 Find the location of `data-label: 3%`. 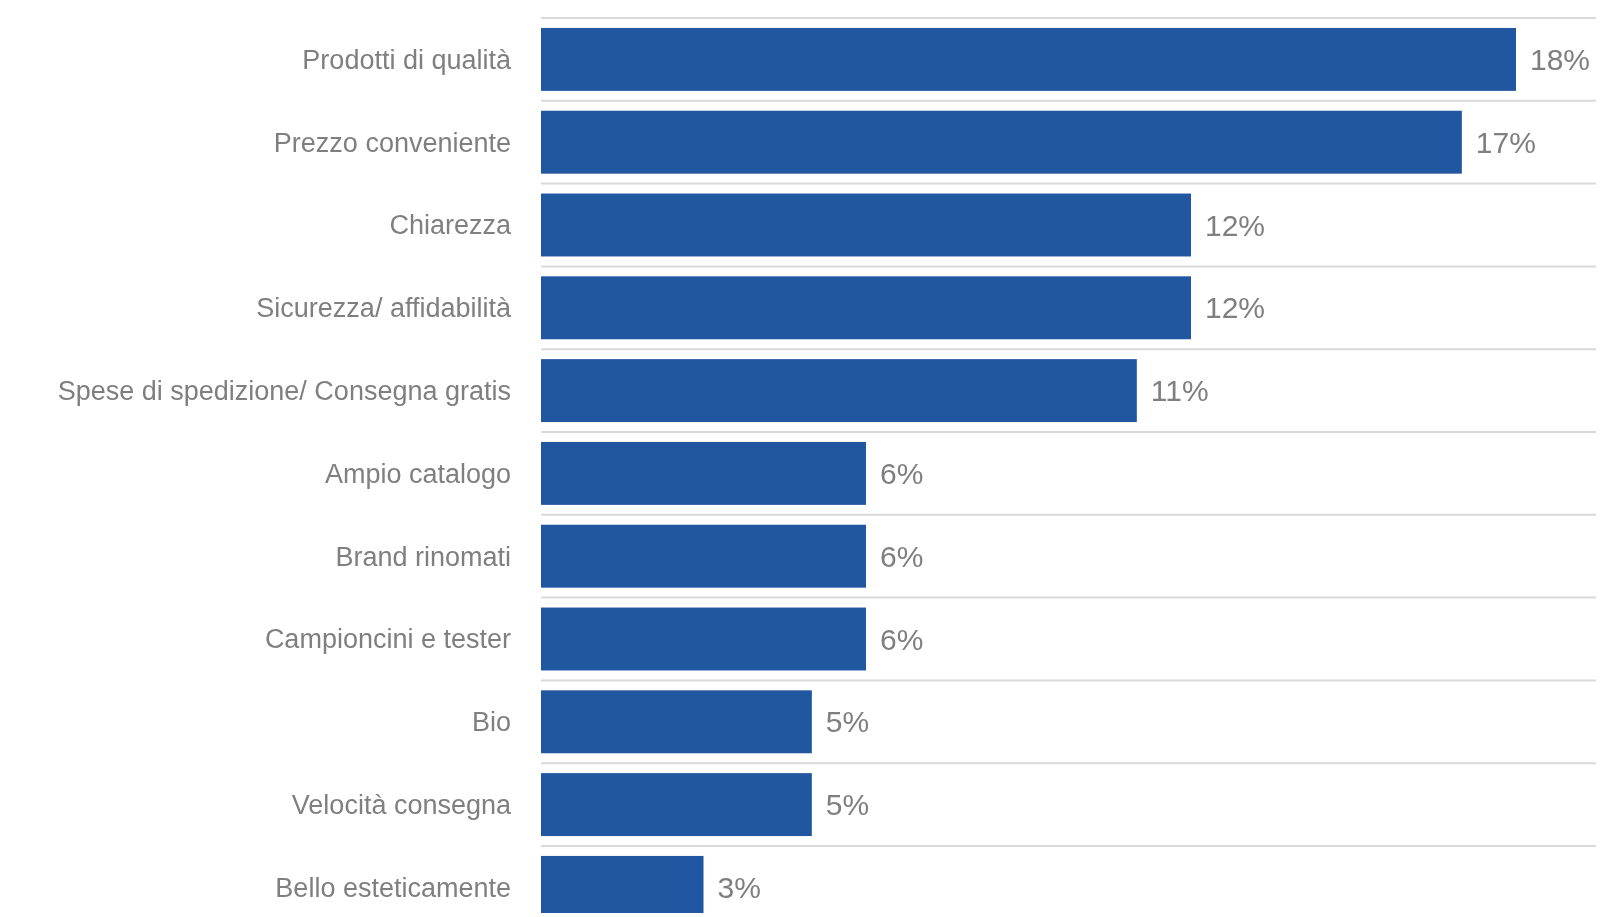

data-label: 3% is located at coordinates (739, 887).